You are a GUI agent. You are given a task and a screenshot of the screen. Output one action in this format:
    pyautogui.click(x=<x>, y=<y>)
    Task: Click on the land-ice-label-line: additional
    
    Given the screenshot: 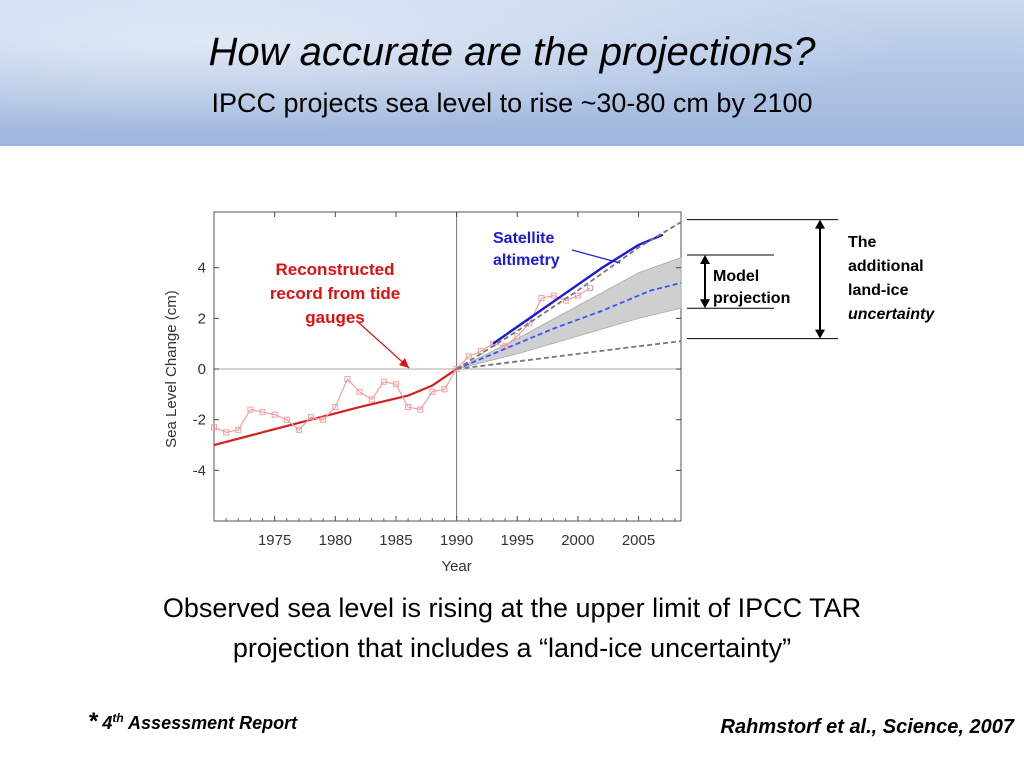 What is the action you would take?
    pyautogui.click(x=886, y=266)
    